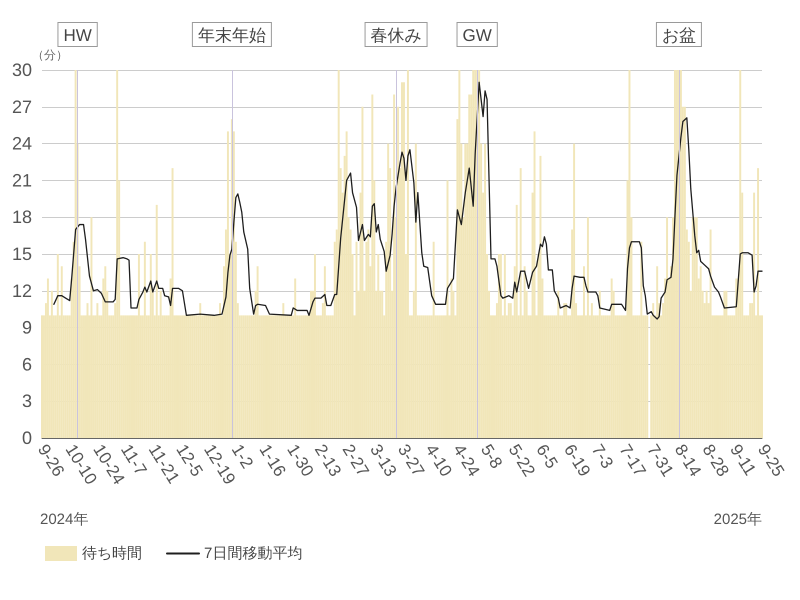 This screenshot has width=800, height=600. I want to click on ref-line-label: 春休み, so click(396, 35).